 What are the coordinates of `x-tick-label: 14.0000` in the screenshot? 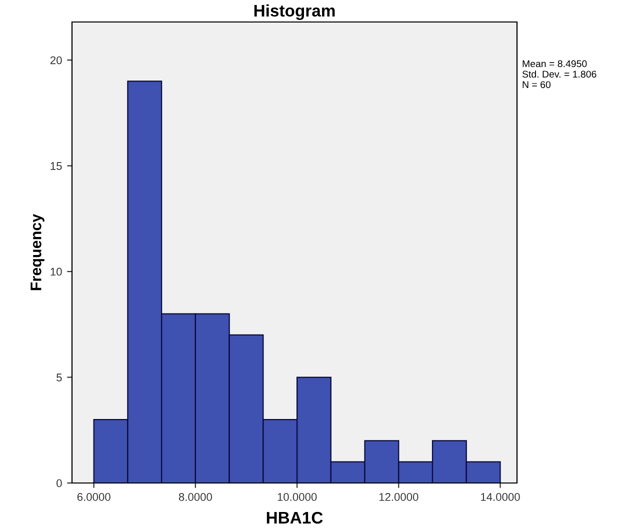 It's located at (500, 497).